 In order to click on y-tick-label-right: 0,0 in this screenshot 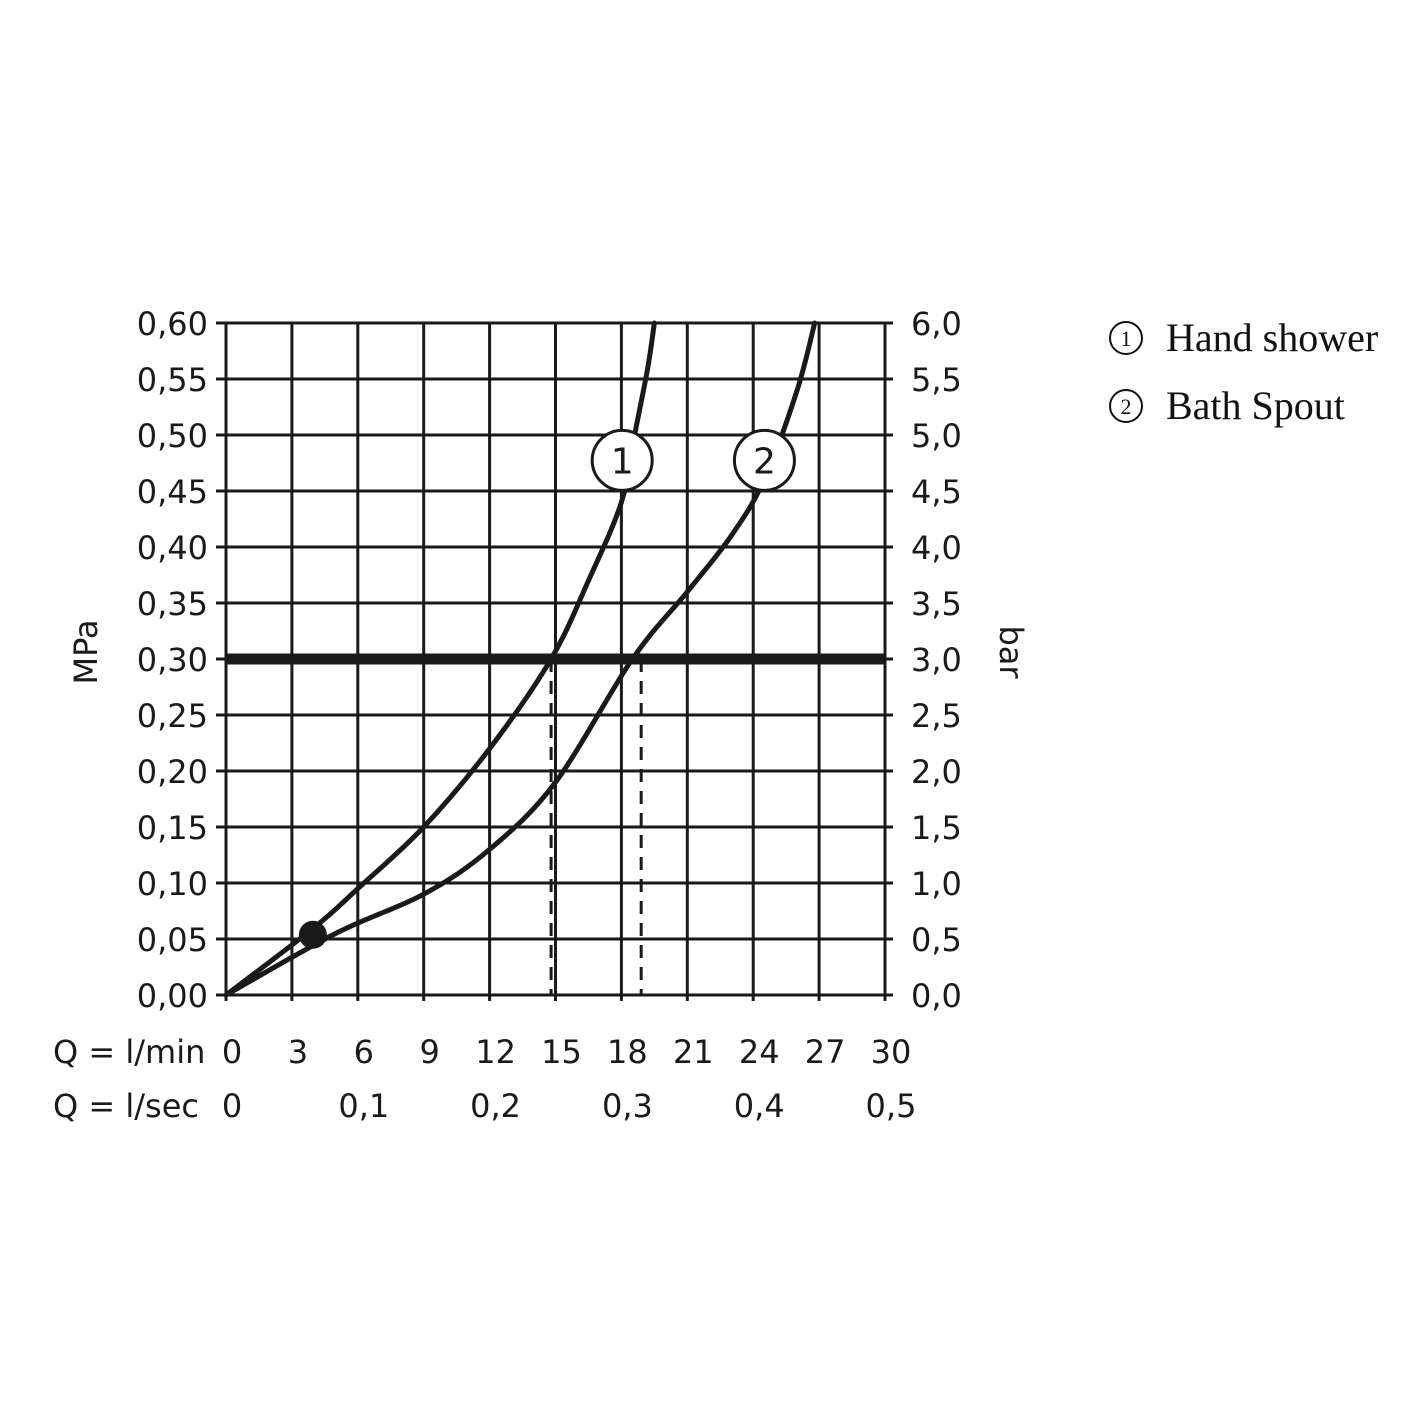, I will do `click(936, 996)`.